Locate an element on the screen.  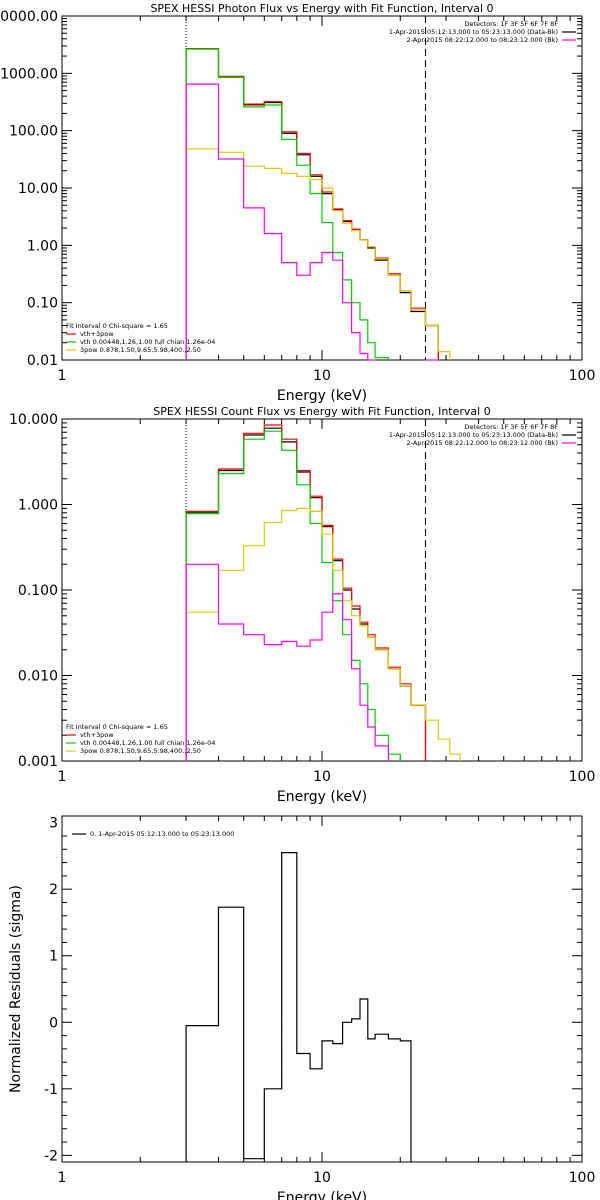
y-tick-label: 10000.00 is located at coordinates (29, 17).